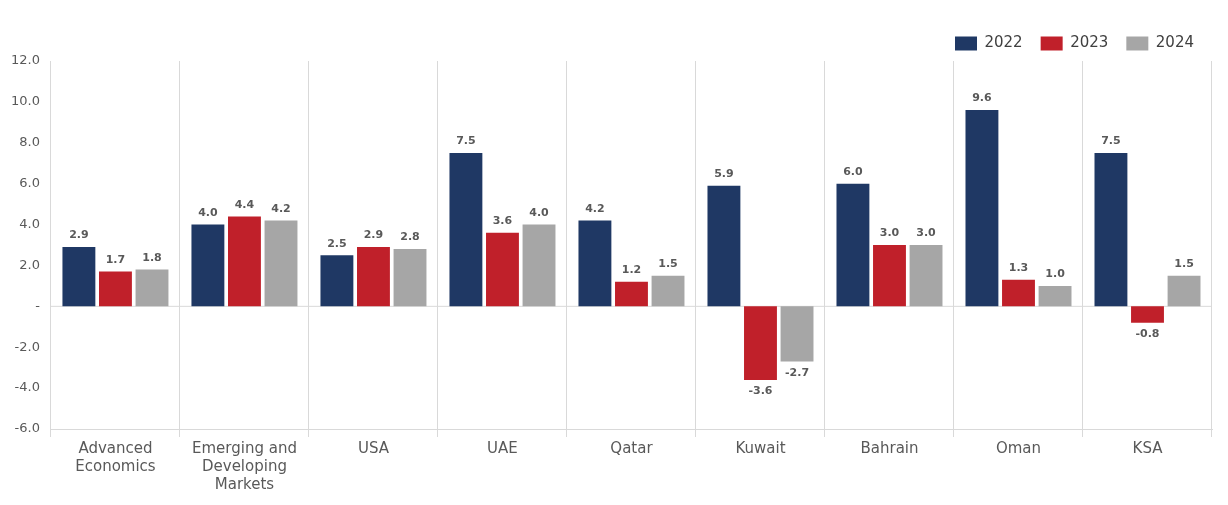  I want to click on data-label: 9.6, so click(982, 98).